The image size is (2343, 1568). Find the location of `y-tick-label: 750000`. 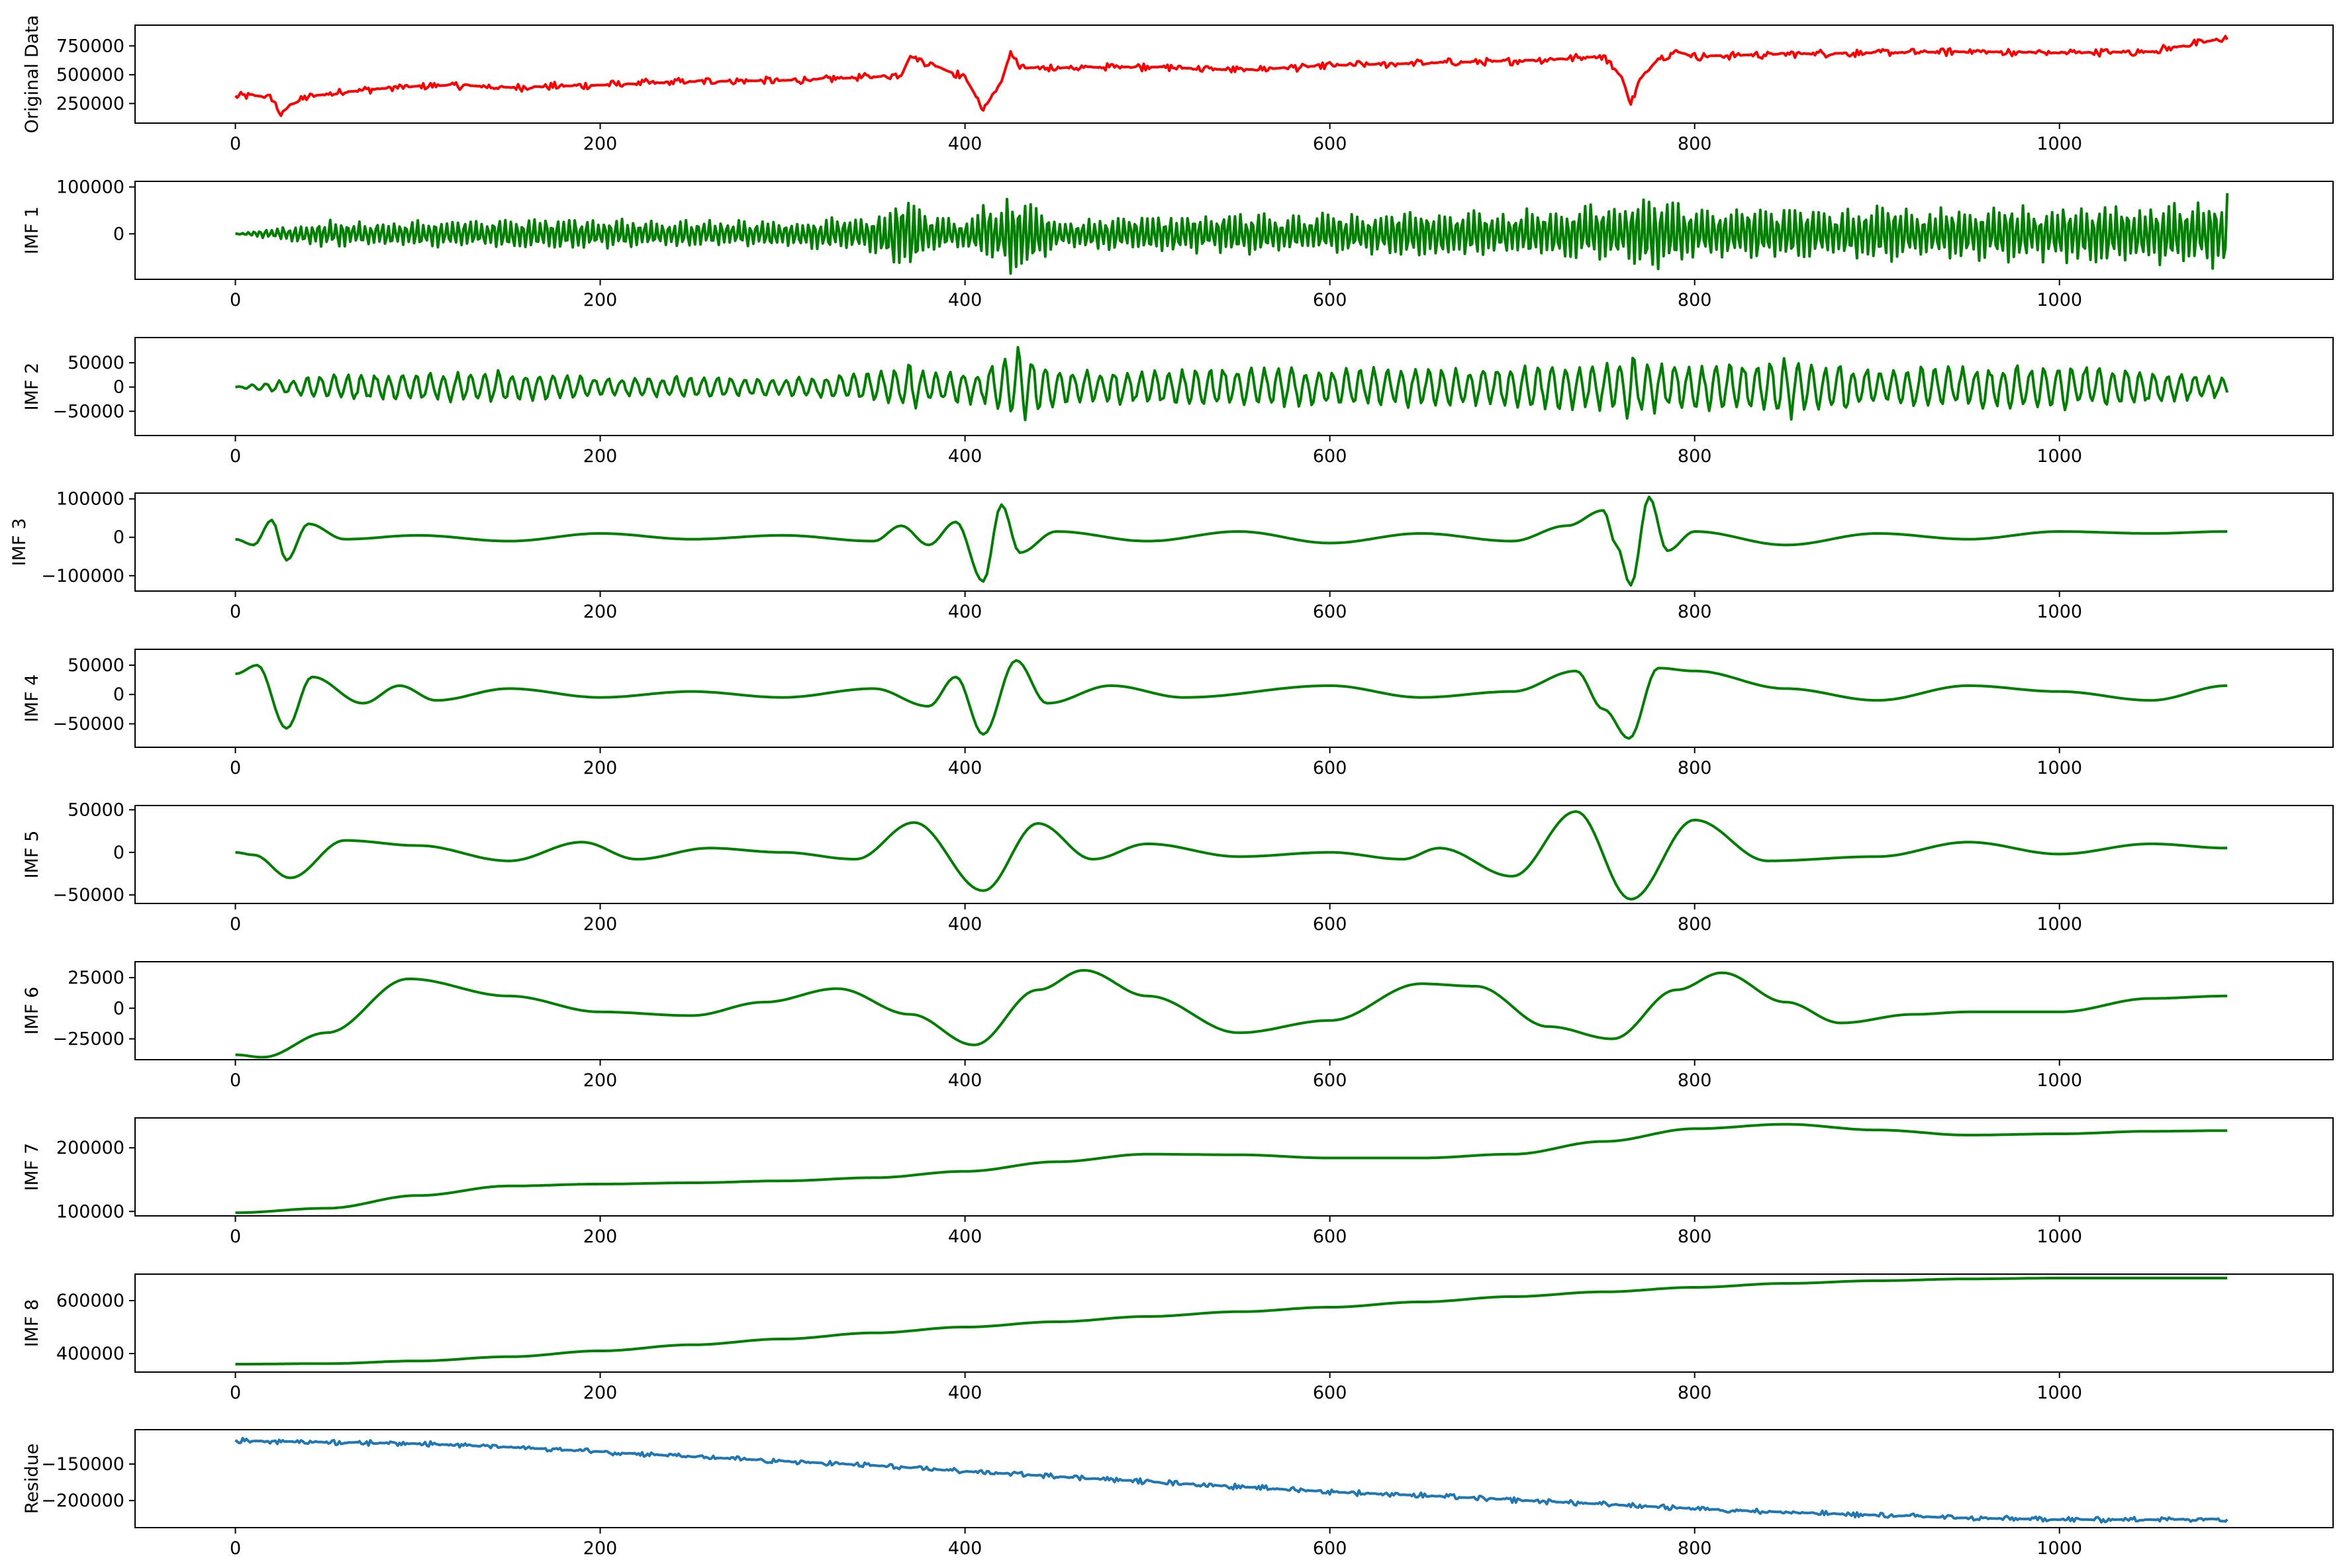

y-tick-label: 750000 is located at coordinates (90, 46).